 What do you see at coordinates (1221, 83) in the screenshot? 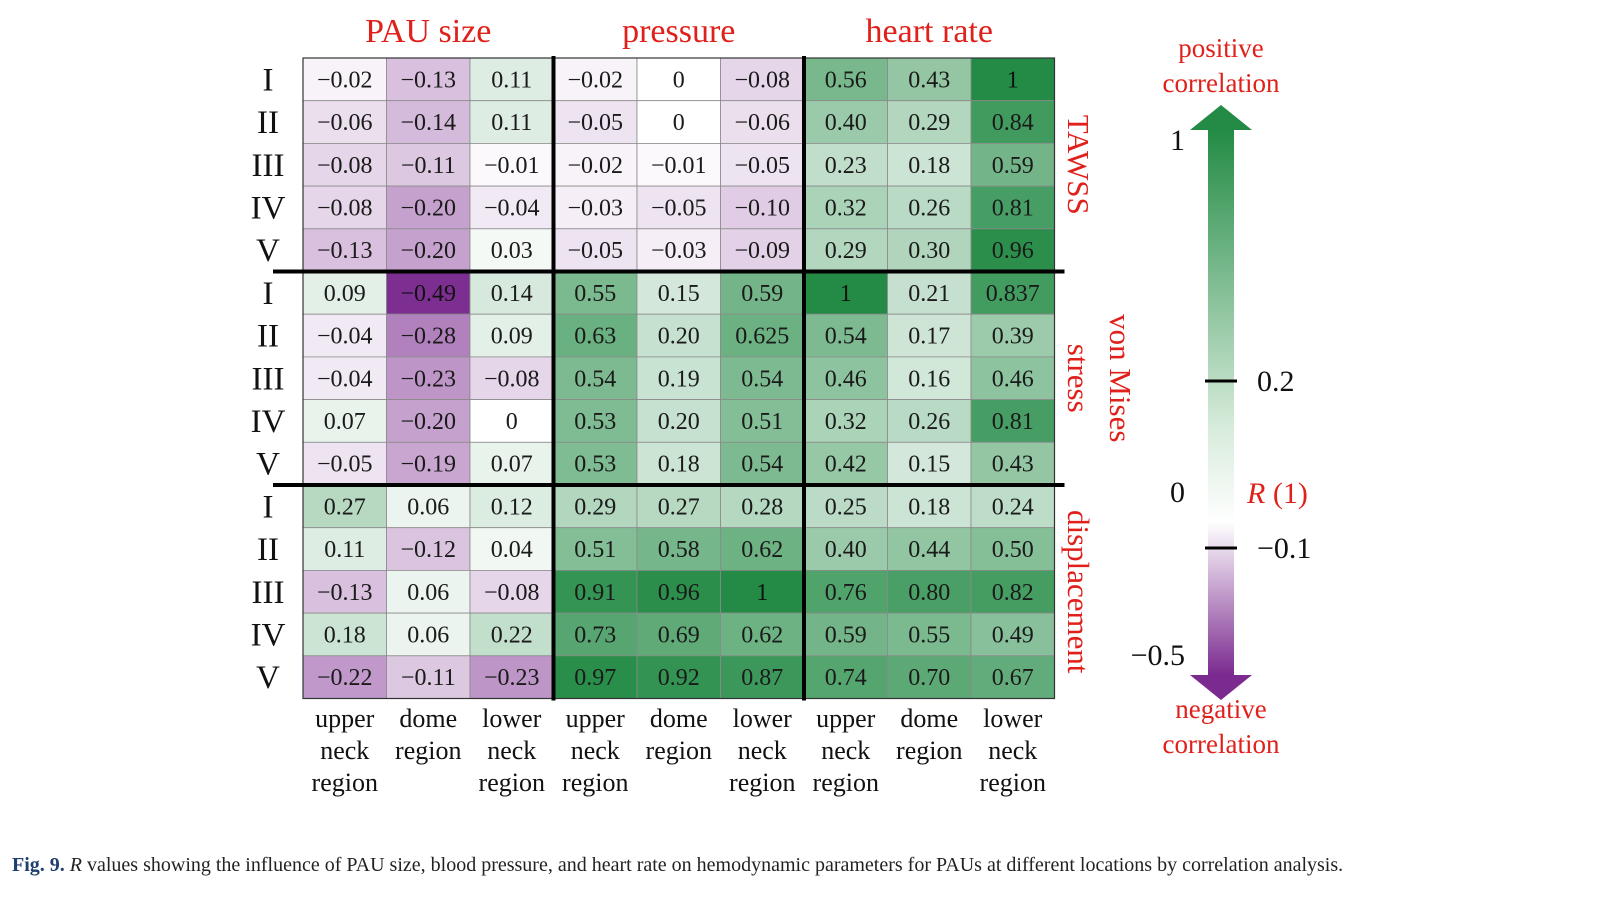
I see `colorbar-top-label: correlation` at bounding box center [1221, 83].